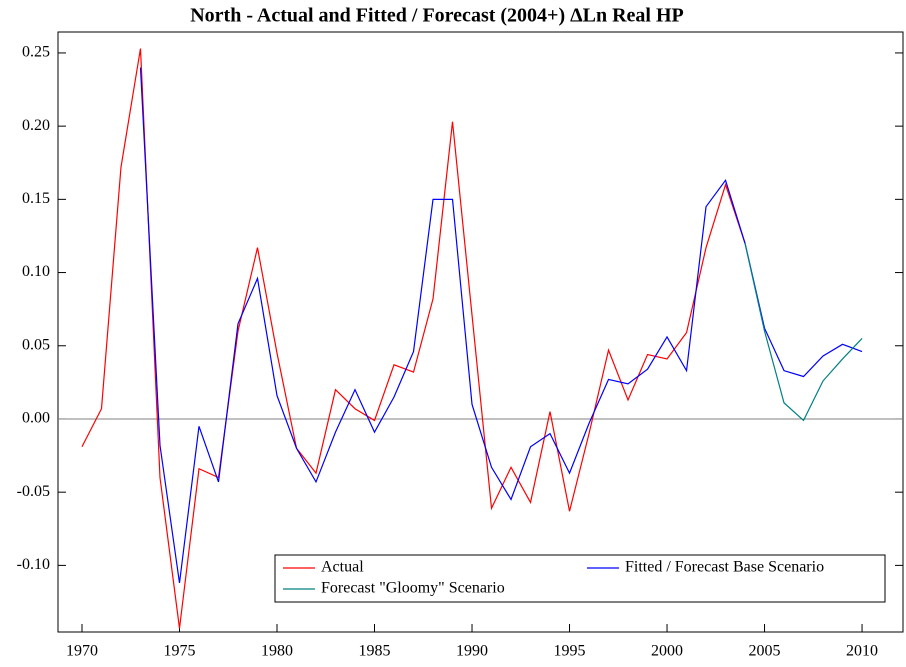 The height and width of the screenshot is (667, 906). I want to click on legend-box, so click(580, 578).